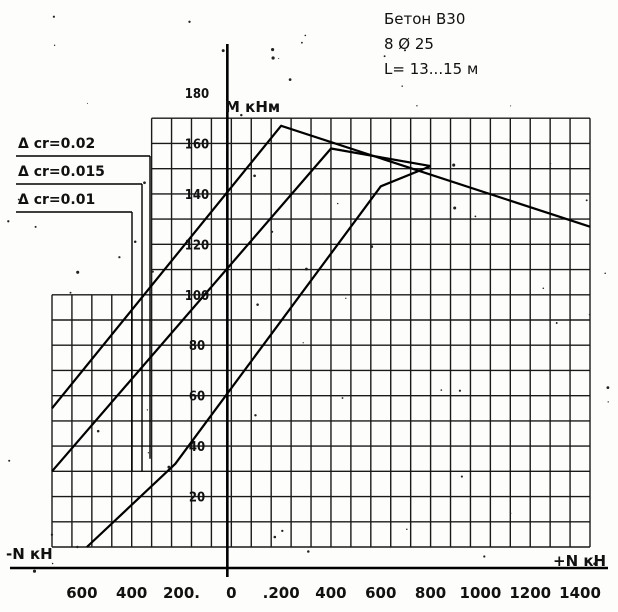 The width and height of the screenshot is (618, 612). What do you see at coordinates (252, 107) in the screenshot?
I see `y-axis-label: M кНм` at bounding box center [252, 107].